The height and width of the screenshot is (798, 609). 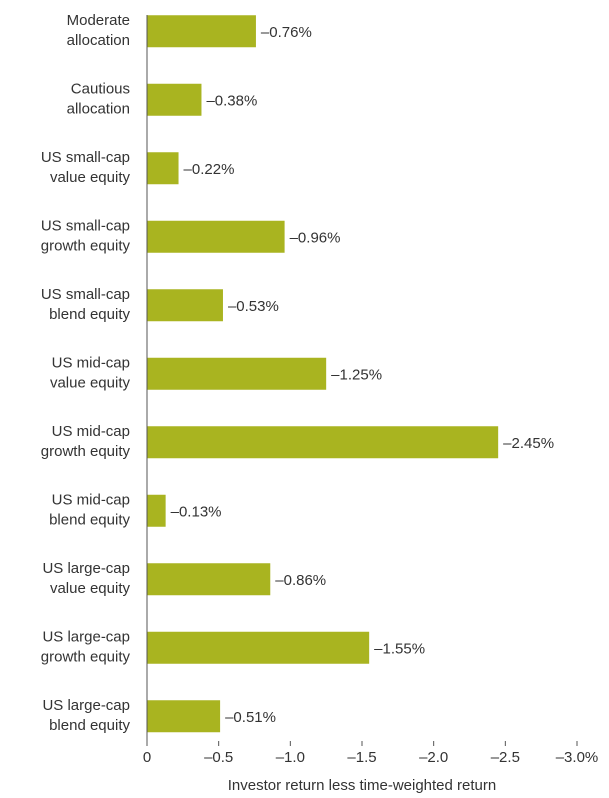 I want to click on value-label: –0.13%, so click(x=196, y=512).